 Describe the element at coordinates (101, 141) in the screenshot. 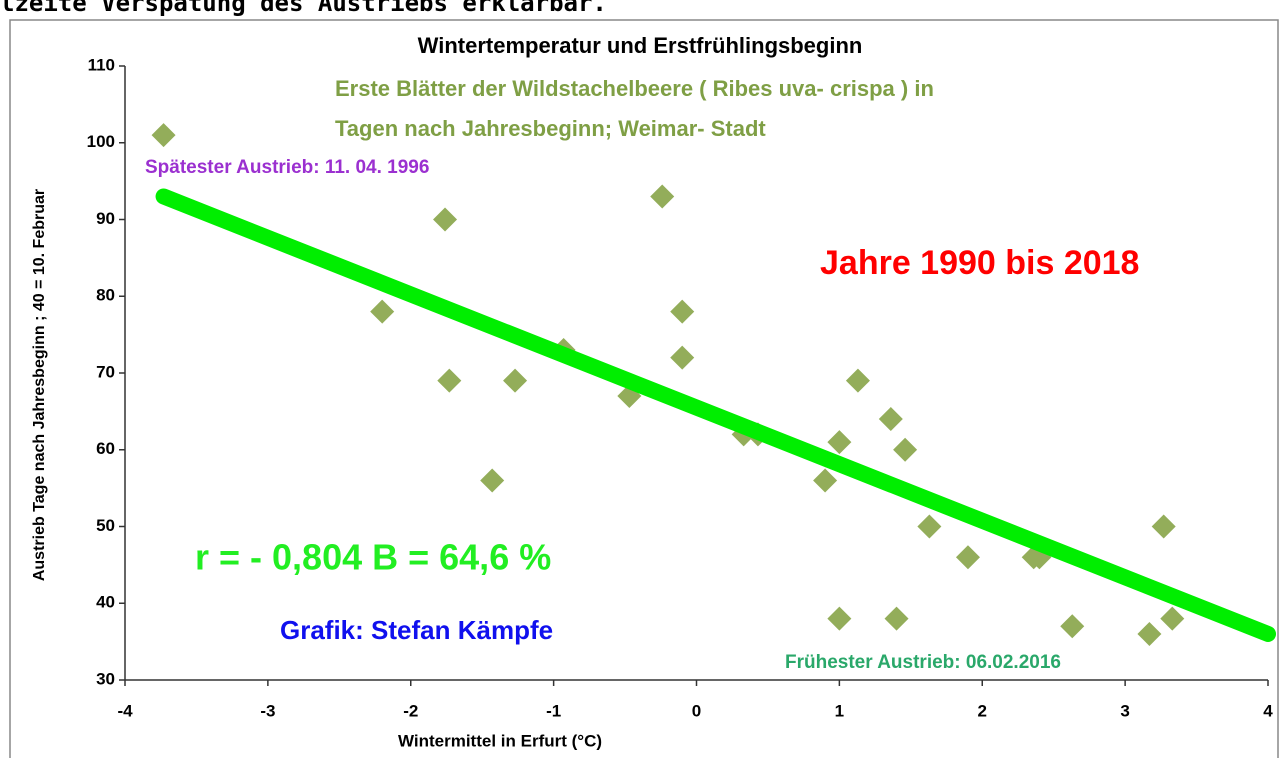

I see `y-tick-label: 100` at that location.